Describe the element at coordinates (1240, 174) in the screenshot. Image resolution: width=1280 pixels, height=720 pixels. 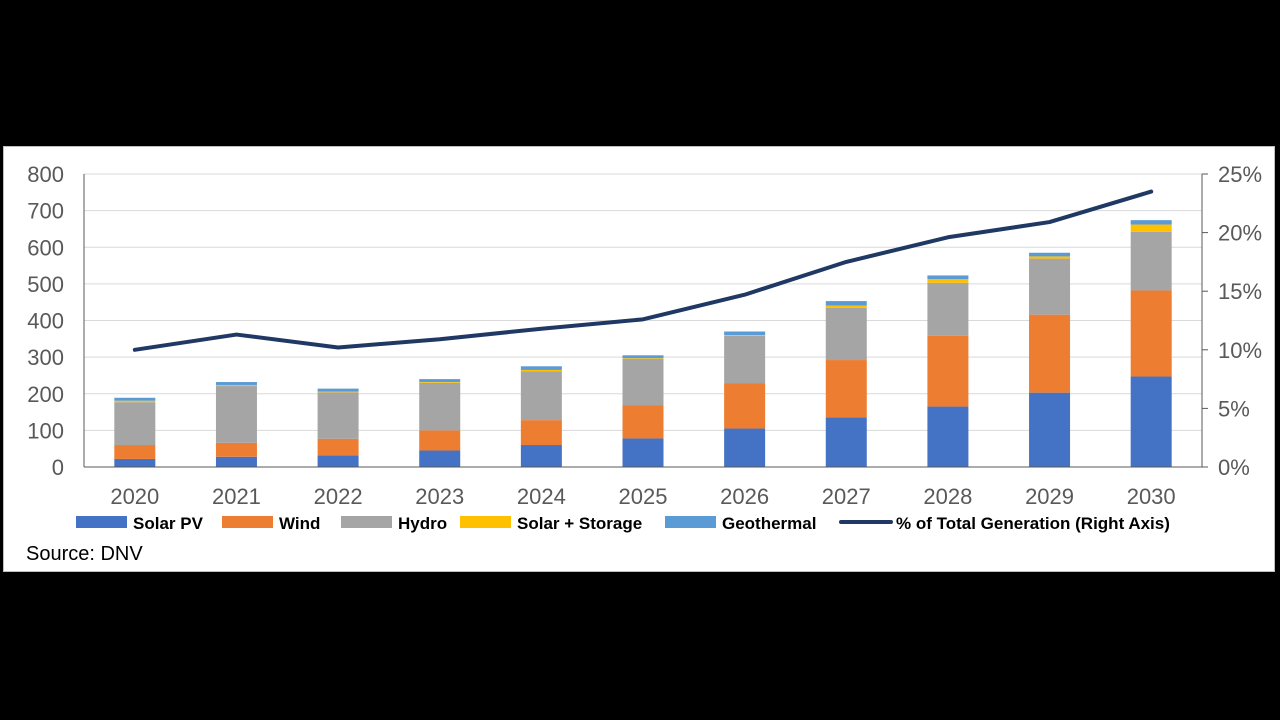
I see `y-right-tick-label: 25%` at that location.